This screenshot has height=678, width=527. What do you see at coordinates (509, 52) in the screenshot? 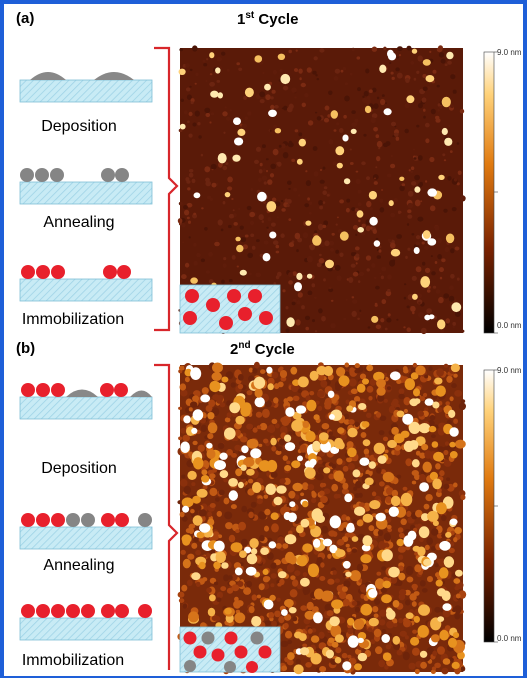
I see `panel-a-scale-max: 9.0 nm` at bounding box center [509, 52].